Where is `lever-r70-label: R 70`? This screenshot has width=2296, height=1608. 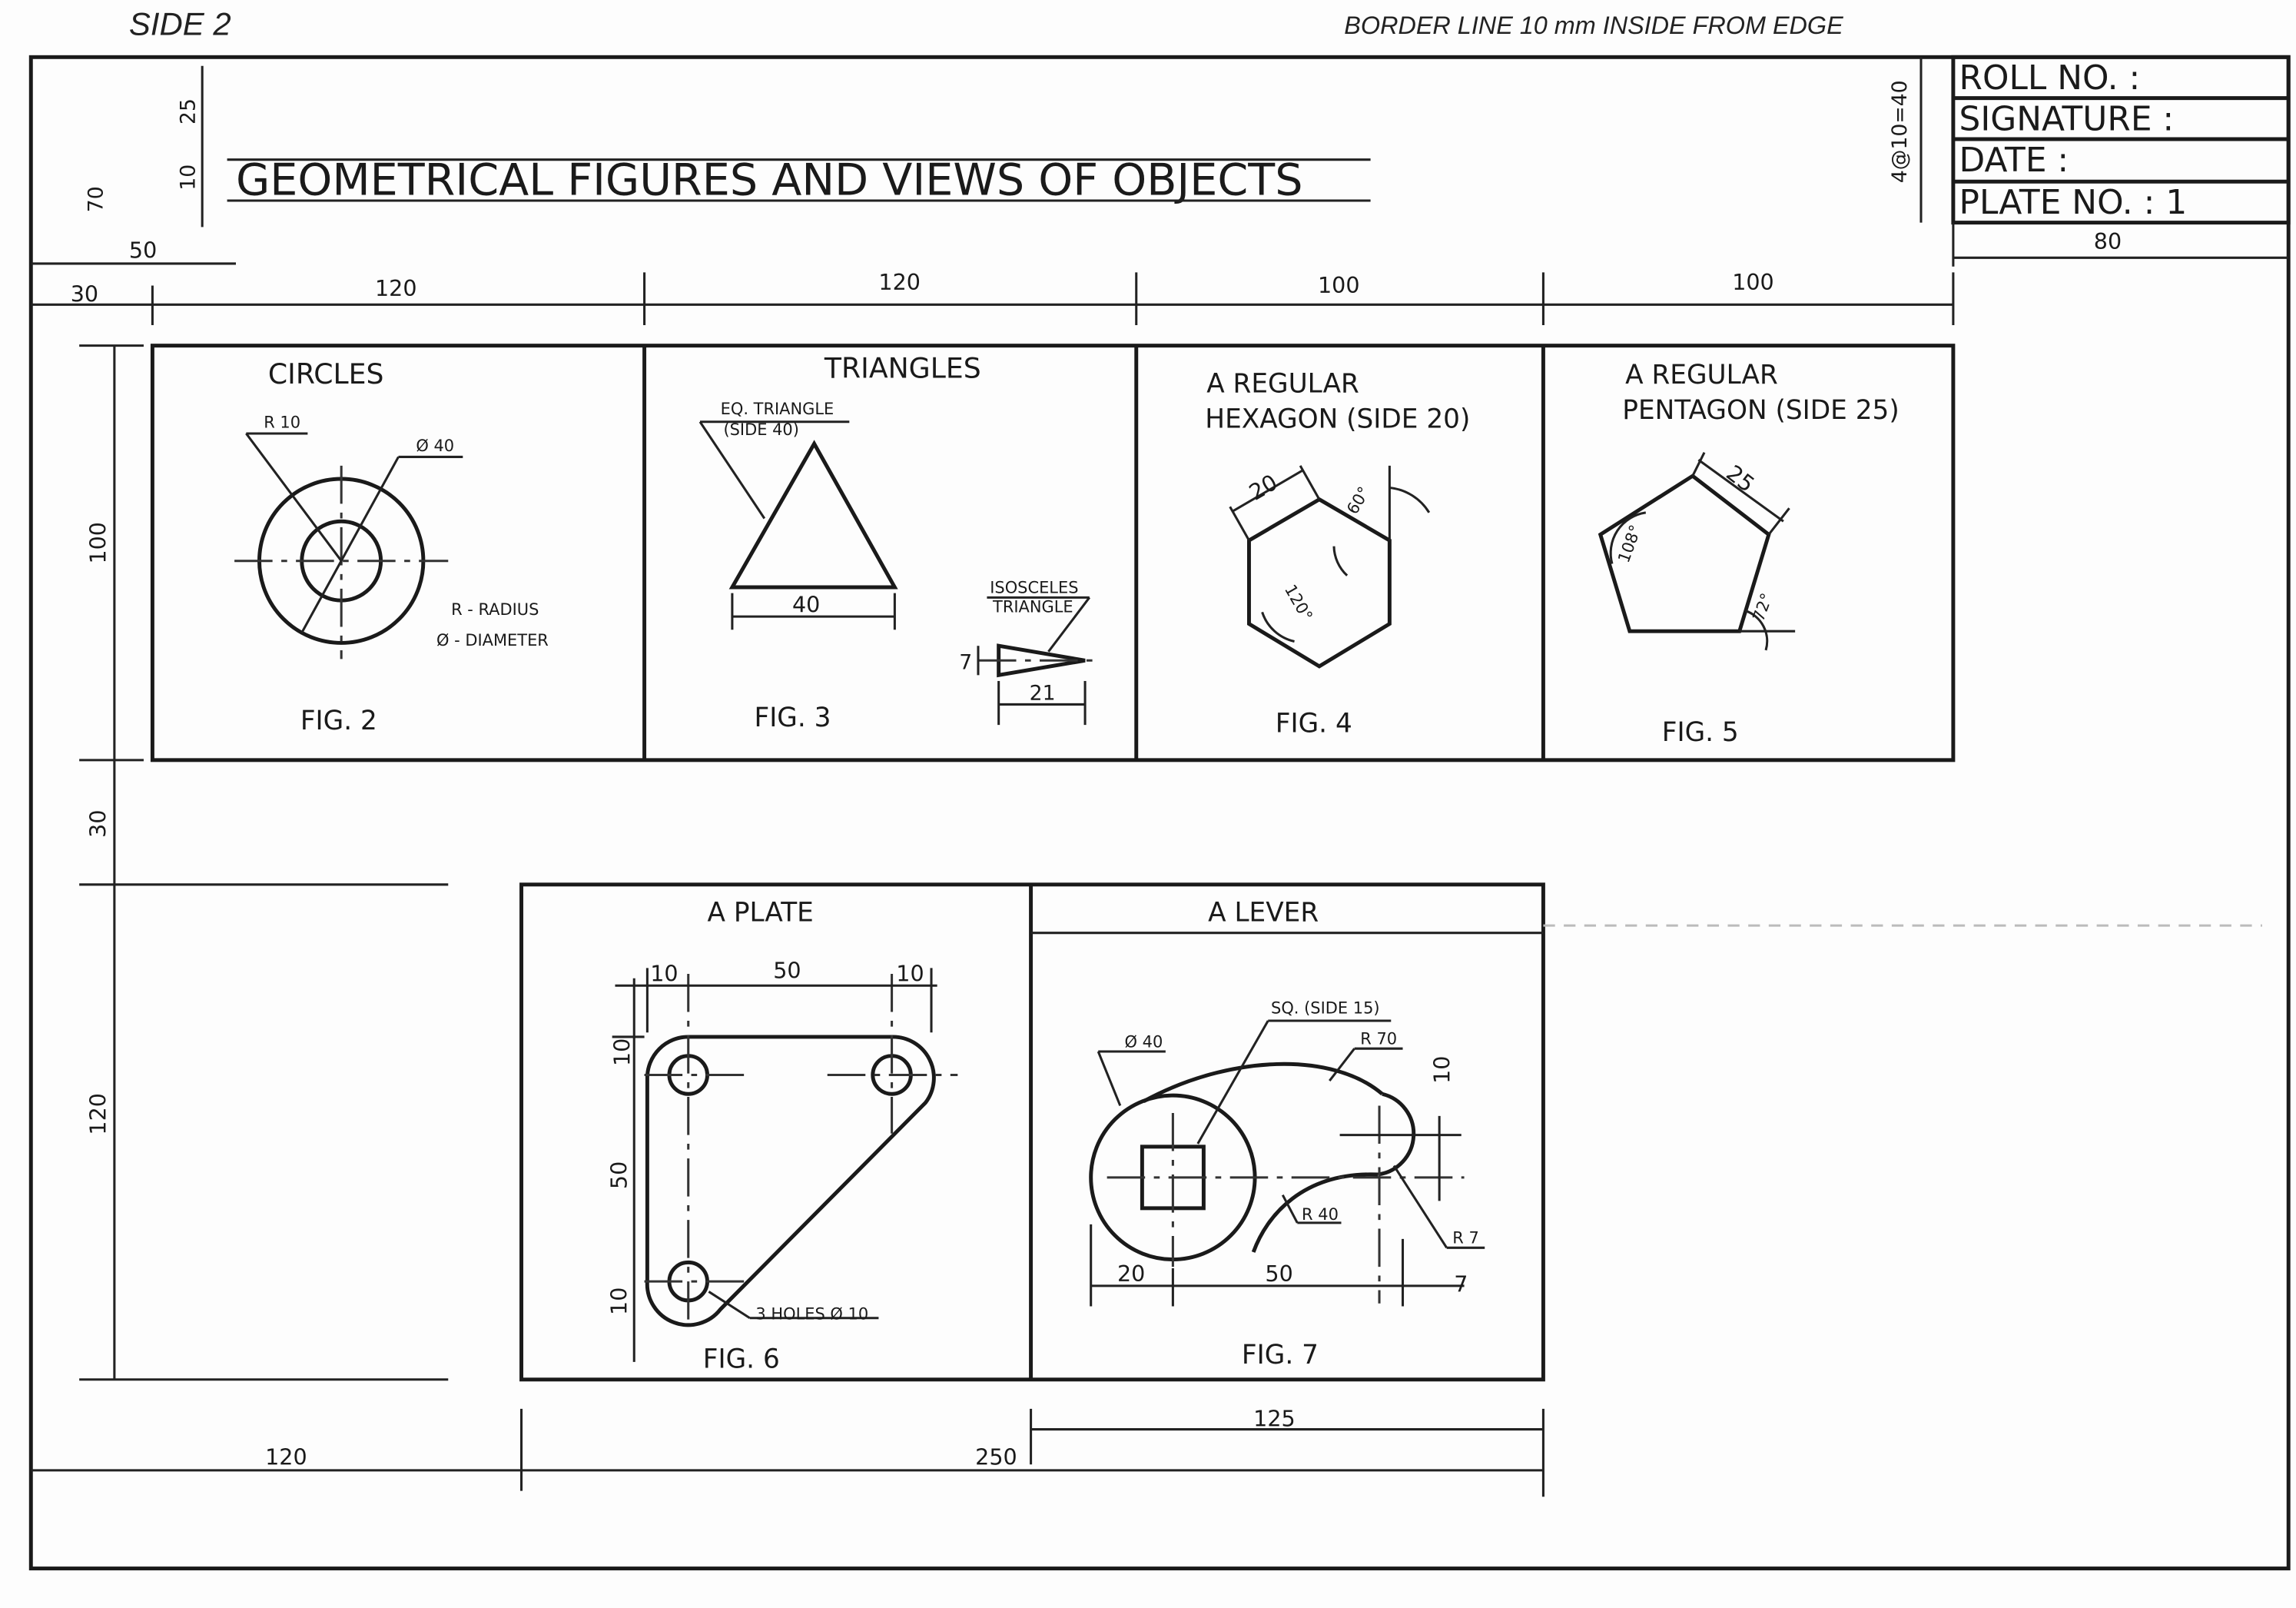
lever-r70-label: R 70 is located at coordinates (1378, 1038).